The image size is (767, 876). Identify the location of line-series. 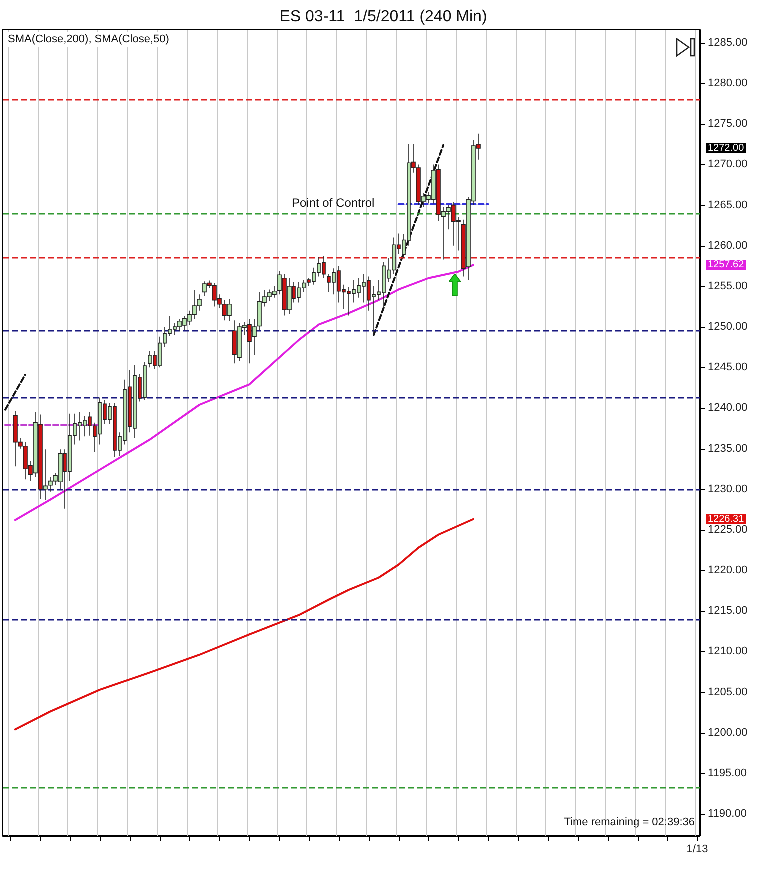
(244, 624).